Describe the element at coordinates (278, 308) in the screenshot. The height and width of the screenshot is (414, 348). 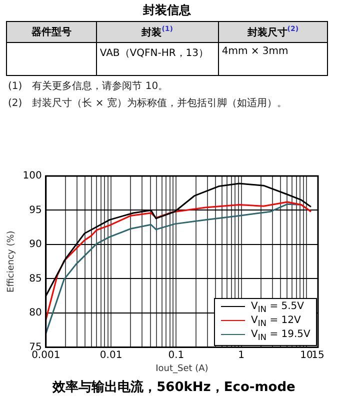
I see `legend-label: V$_{IN}$ = 5.5V` at that location.